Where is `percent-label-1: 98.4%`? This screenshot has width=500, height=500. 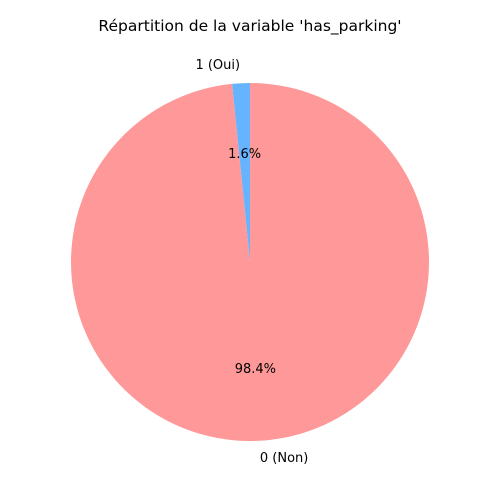
percent-label-1: 98.4% is located at coordinates (255, 369).